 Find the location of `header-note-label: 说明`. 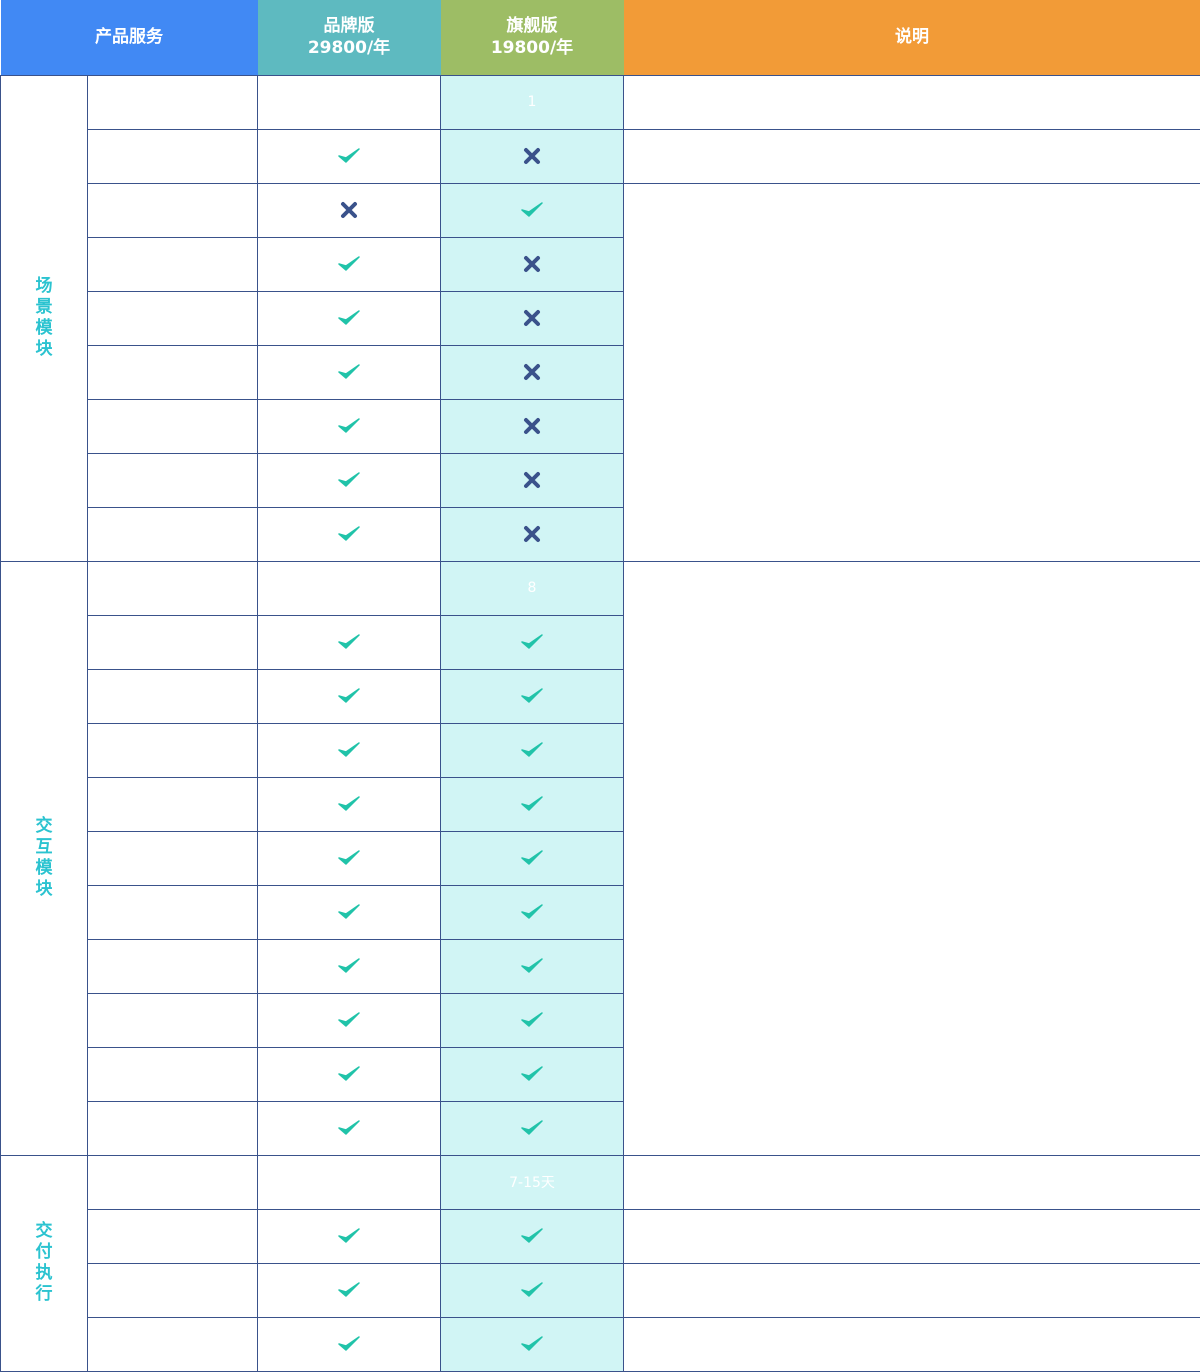

header-note-label: 说明 is located at coordinates (912, 37).